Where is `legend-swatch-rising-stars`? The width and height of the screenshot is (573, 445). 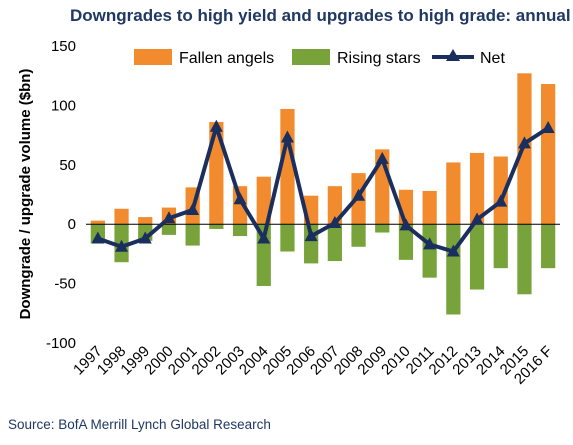 legend-swatch-rising-stars is located at coordinates (311, 57).